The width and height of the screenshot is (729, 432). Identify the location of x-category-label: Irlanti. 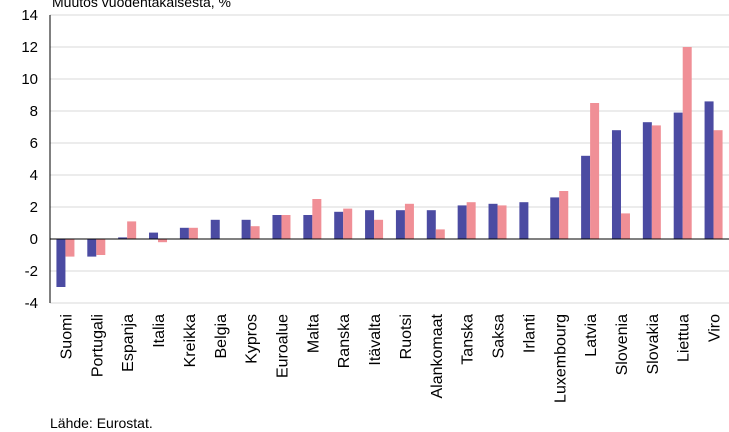
(529, 333).